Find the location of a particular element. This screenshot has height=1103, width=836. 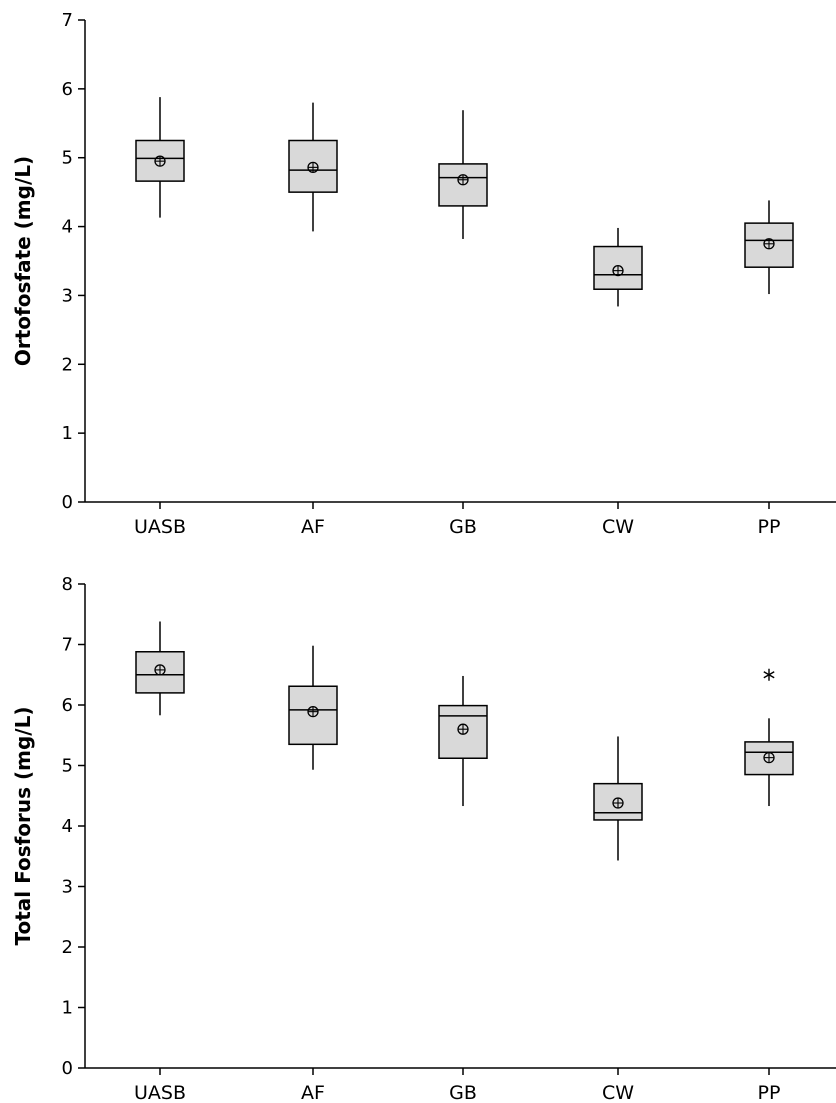

y-tick-label: 8 is located at coordinates (67, 584).